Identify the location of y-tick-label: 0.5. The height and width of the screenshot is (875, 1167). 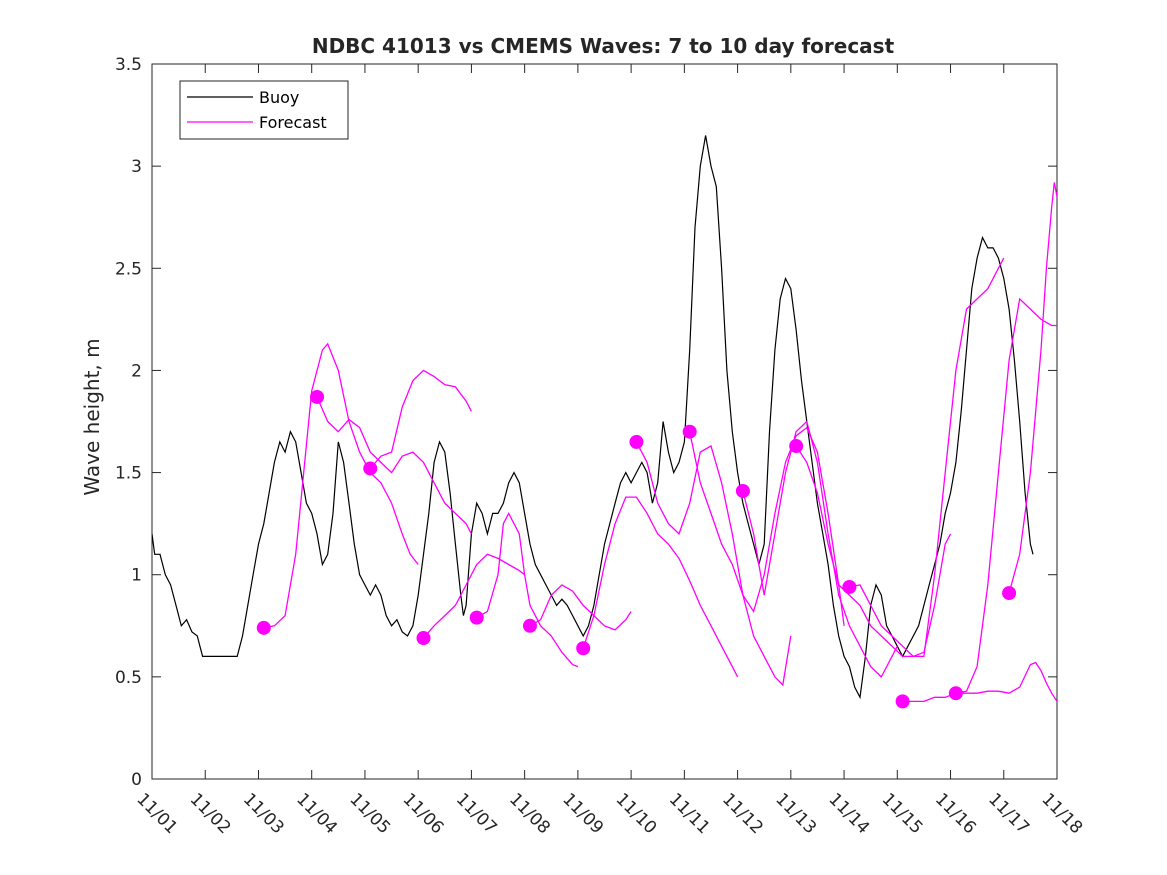
(128, 678).